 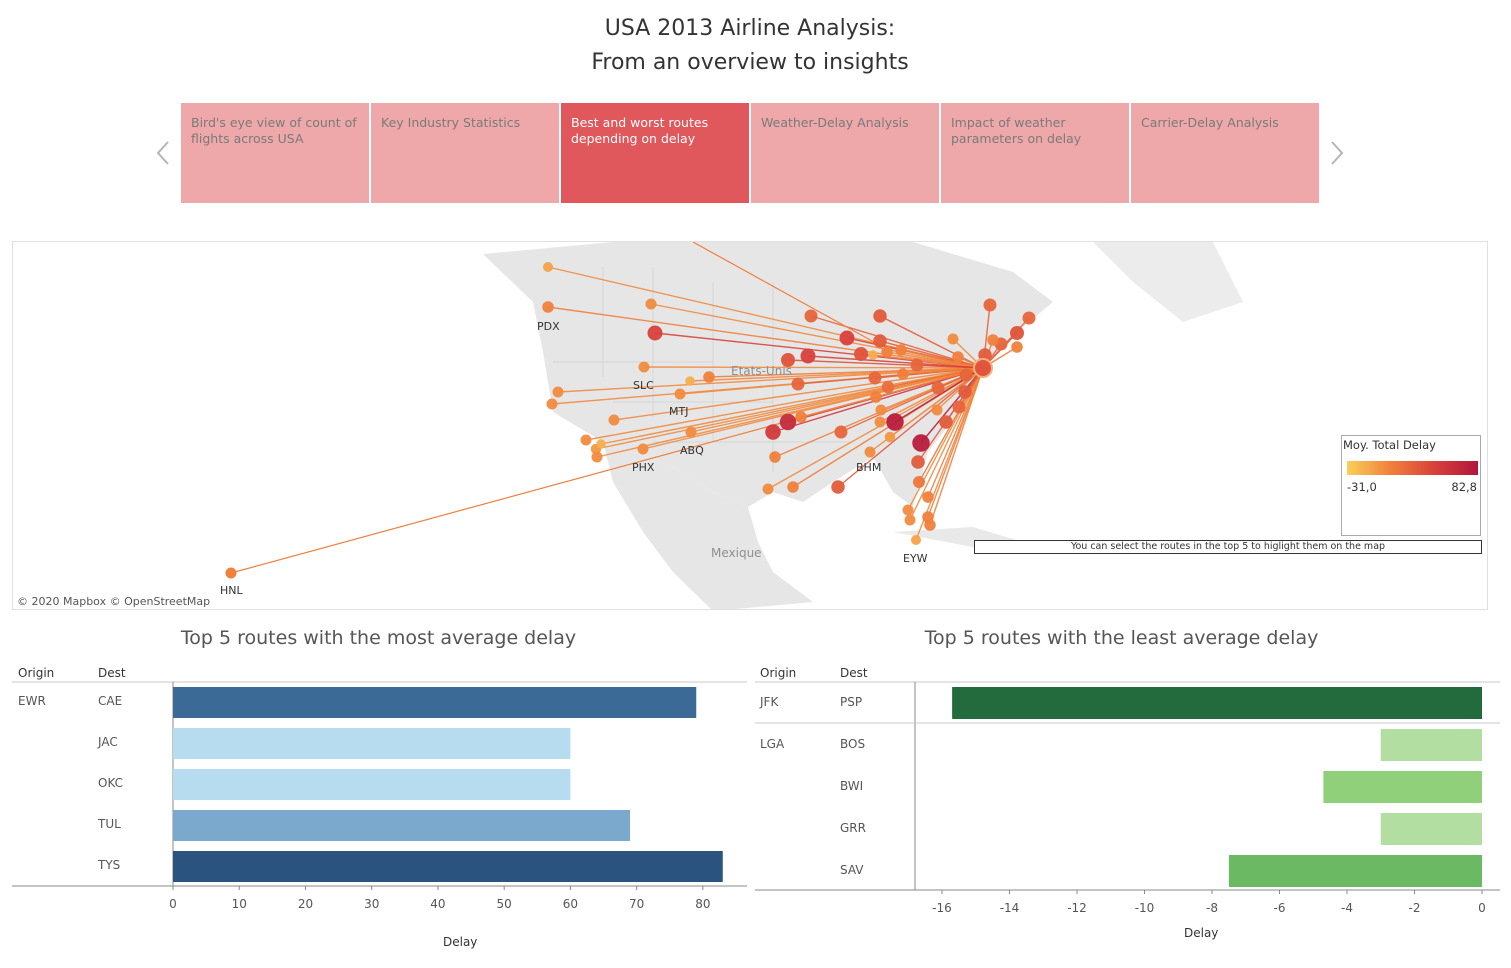 What do you see at coordinates (435, 702) in the screenshot?
I see `bar-cae` at bounding box center [435, 702].